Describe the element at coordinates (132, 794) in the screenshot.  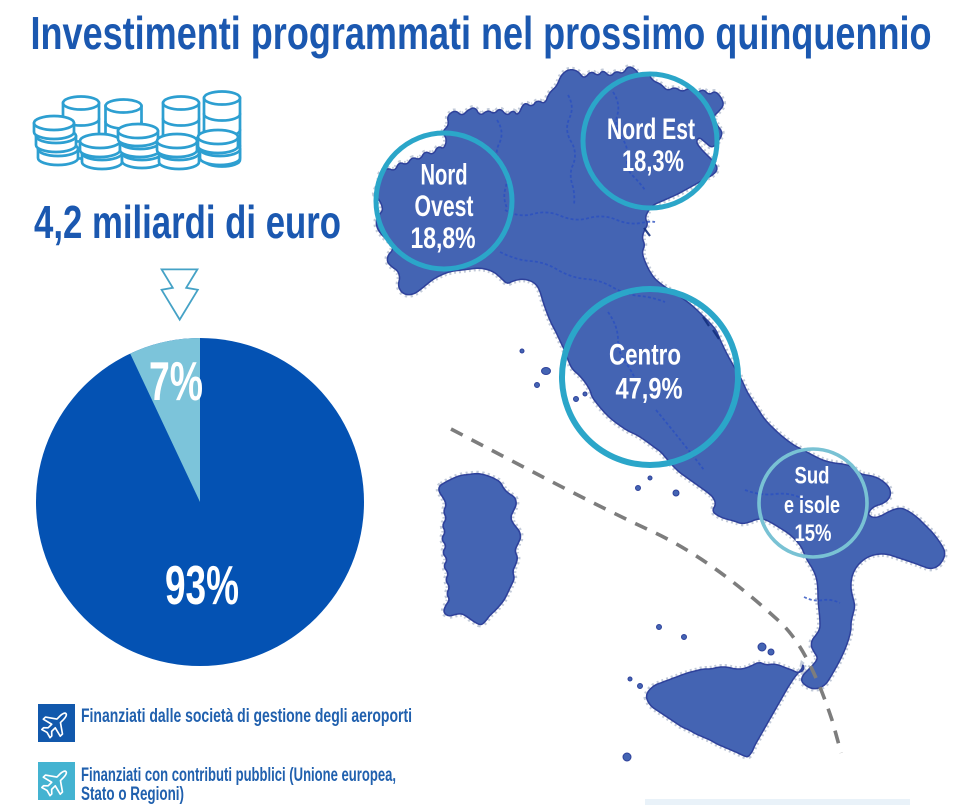
I see `svg-text: Stato o Regioni)` at that location.